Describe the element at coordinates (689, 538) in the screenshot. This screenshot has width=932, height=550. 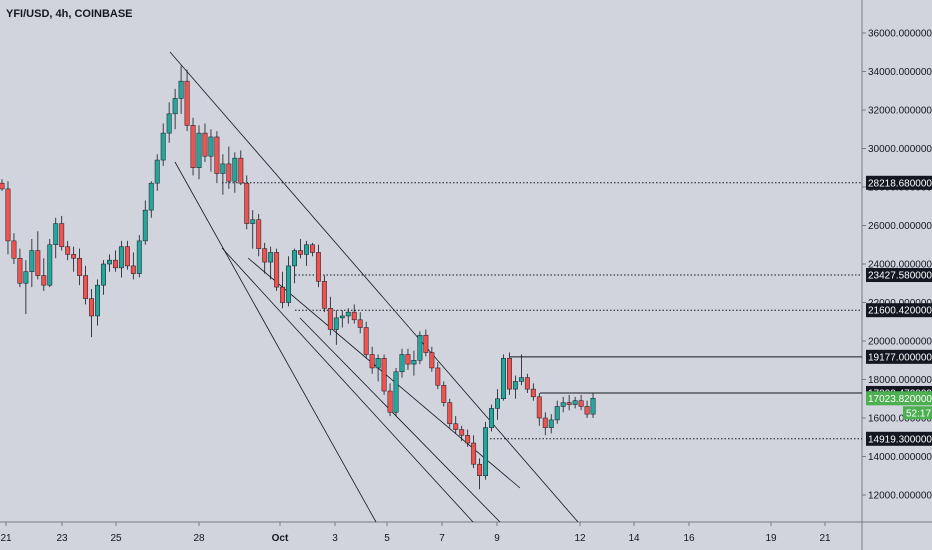
I see `x-tick-label: 16` at that location.